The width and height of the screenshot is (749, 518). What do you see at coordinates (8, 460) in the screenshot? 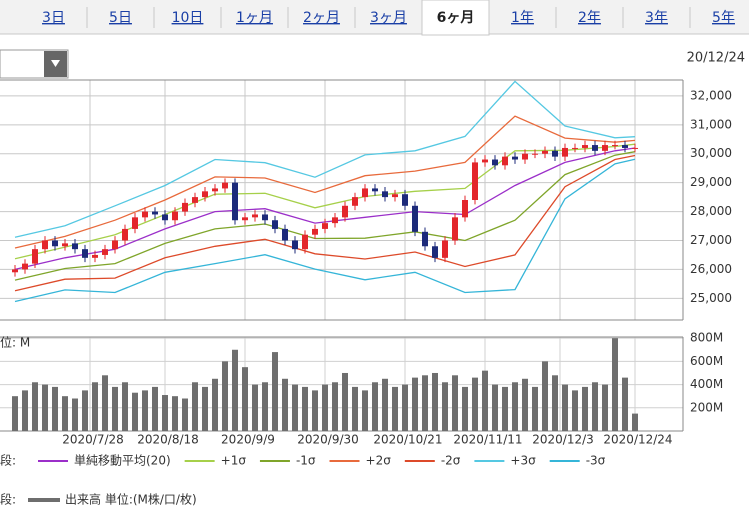
I see `legend-label: 段:` at bounding box center [8, 460].